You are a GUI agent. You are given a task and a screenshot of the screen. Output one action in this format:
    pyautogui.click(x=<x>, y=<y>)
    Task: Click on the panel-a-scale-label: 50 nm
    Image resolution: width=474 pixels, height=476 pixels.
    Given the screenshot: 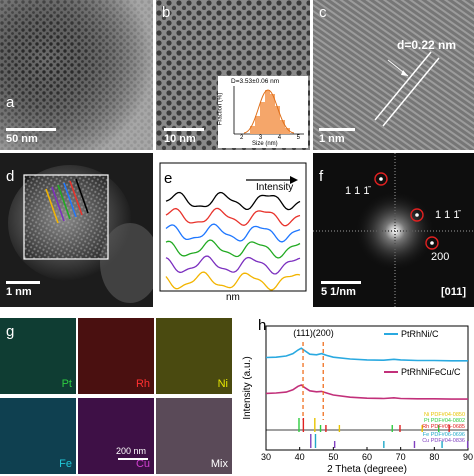 What is the action you would take?
    pyautogui.click(x=22, y=139)
    